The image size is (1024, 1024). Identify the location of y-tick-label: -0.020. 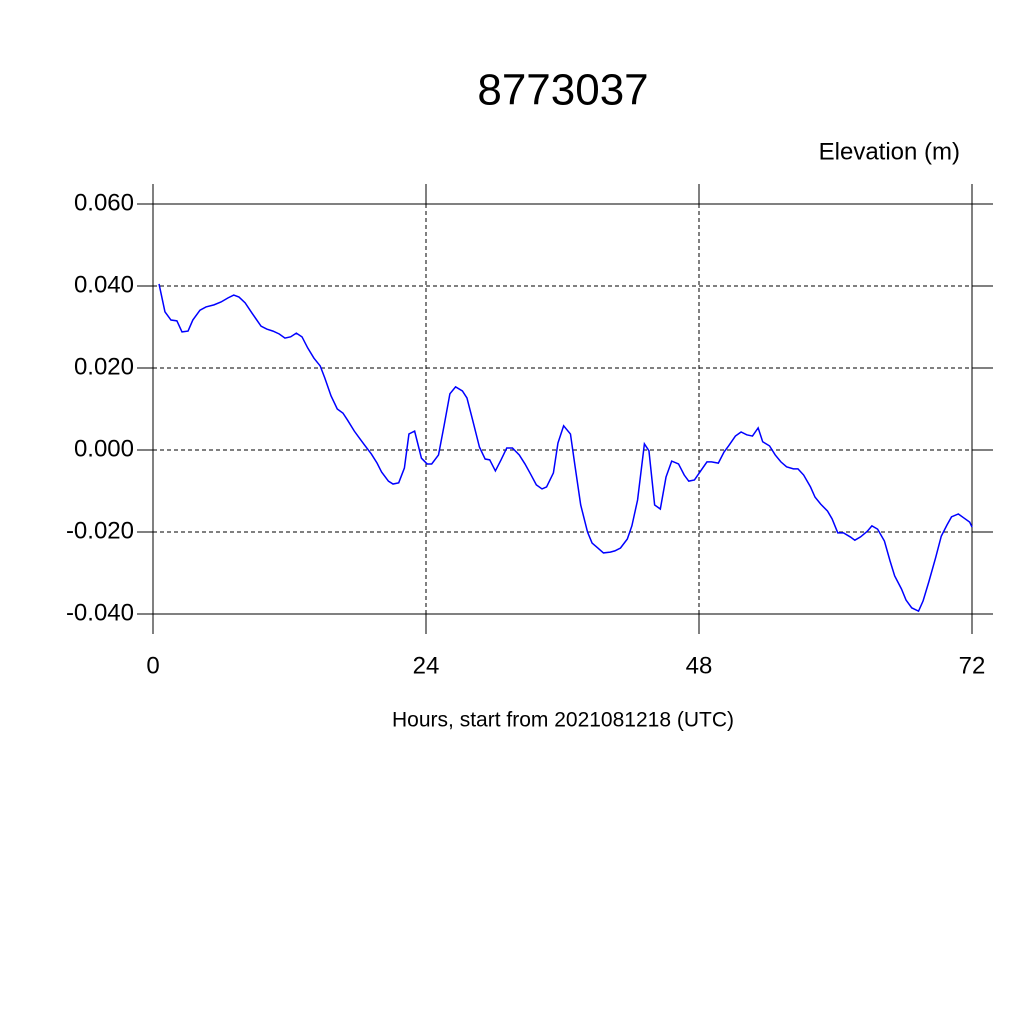
(100, 530).